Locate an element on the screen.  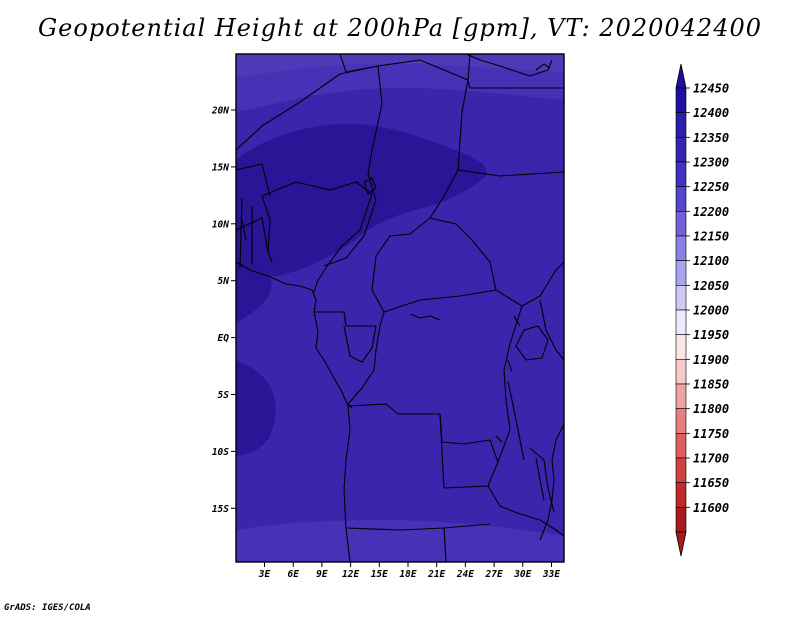
lat-tick-label: 5N is located at coordinates (224, 281).